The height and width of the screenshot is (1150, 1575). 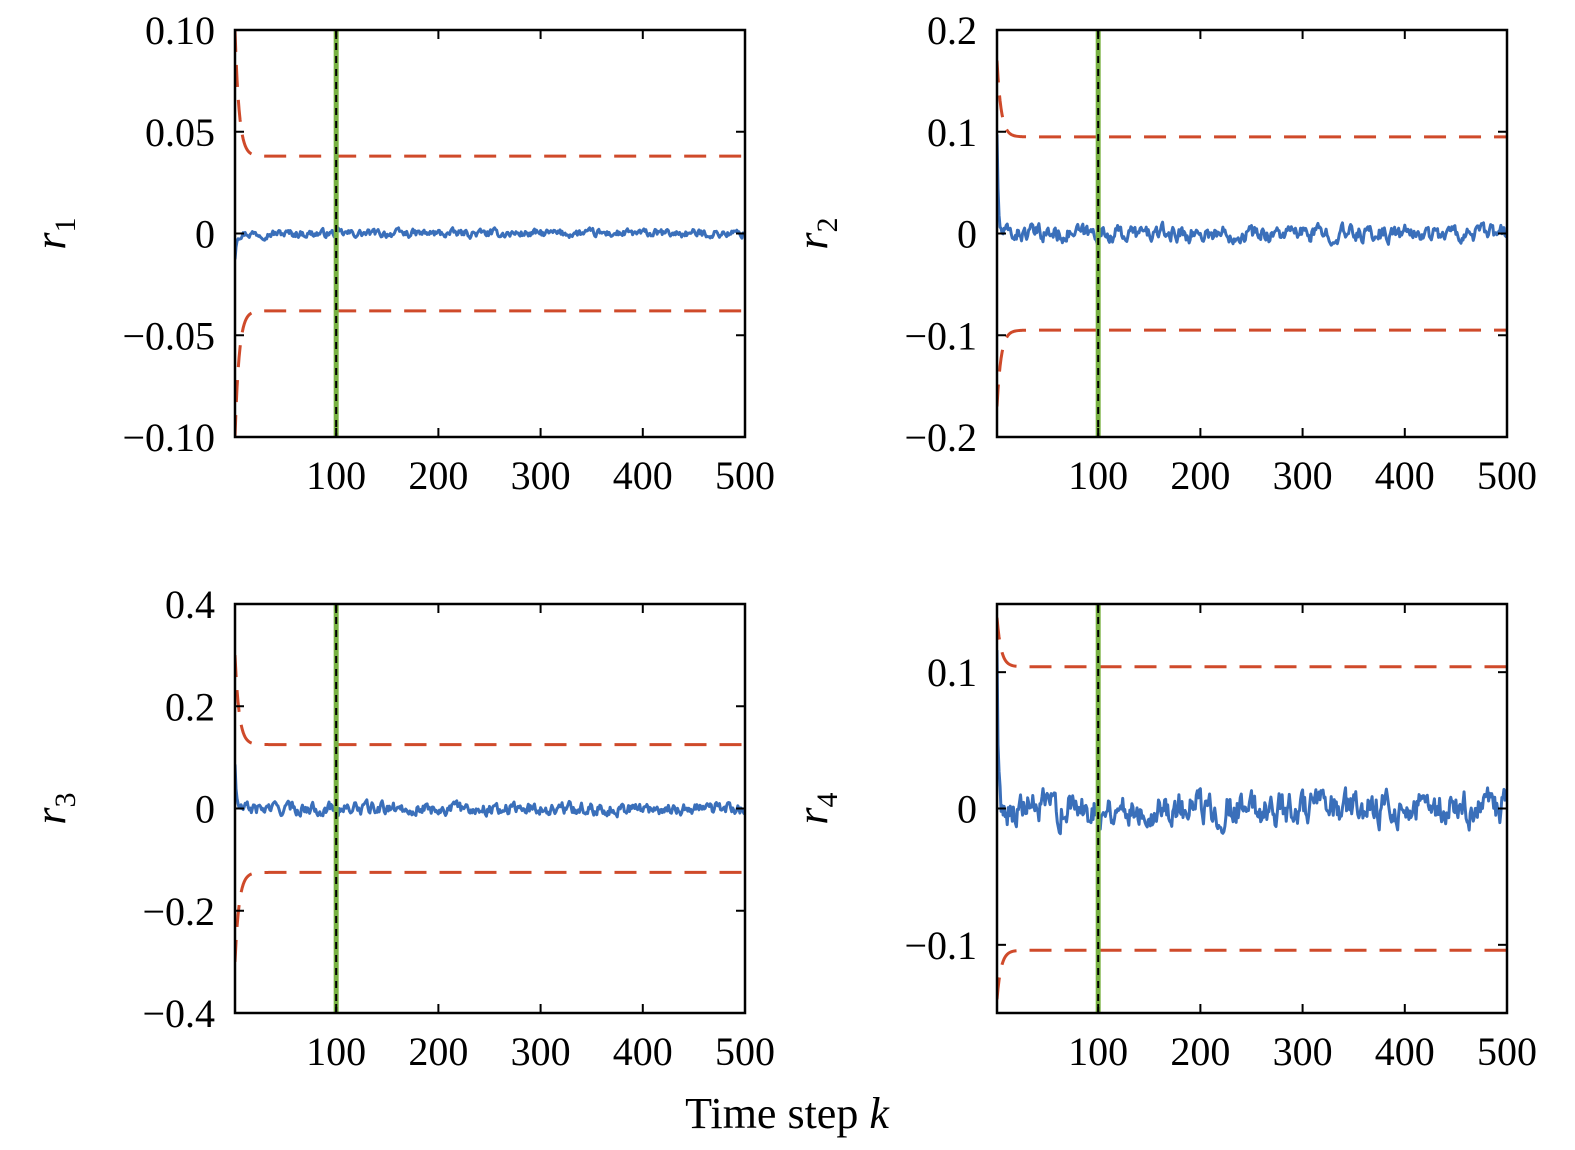 What do you see at coordinates (65, 224) in the screenshot?
I see `y-axis-label-subscript: 1` at bounding box center [65, 224].